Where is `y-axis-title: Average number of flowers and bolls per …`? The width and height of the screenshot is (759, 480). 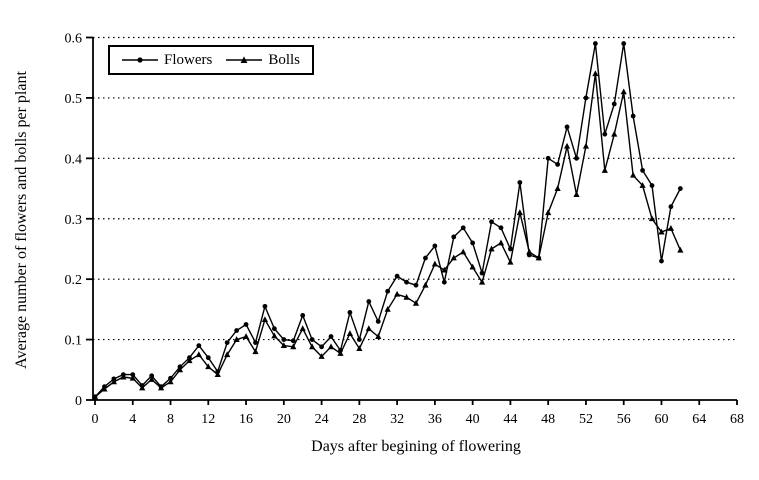 y-axis-title: Average number of flowers and bolls per … is located at coordinates (21, 220).